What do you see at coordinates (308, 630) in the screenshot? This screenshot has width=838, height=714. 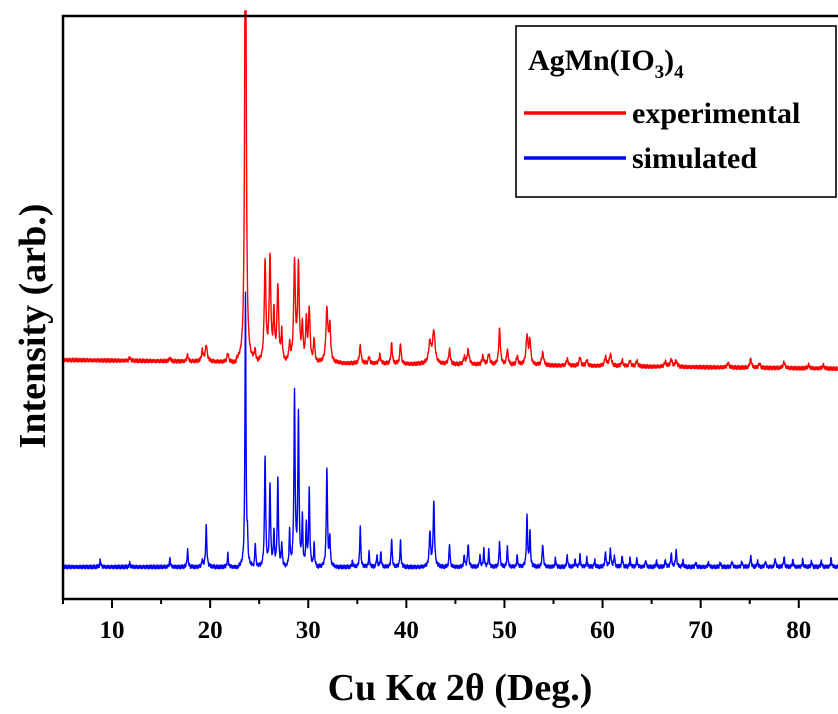 I see `x-tick-label: 30` at bounding box center [308, 630].